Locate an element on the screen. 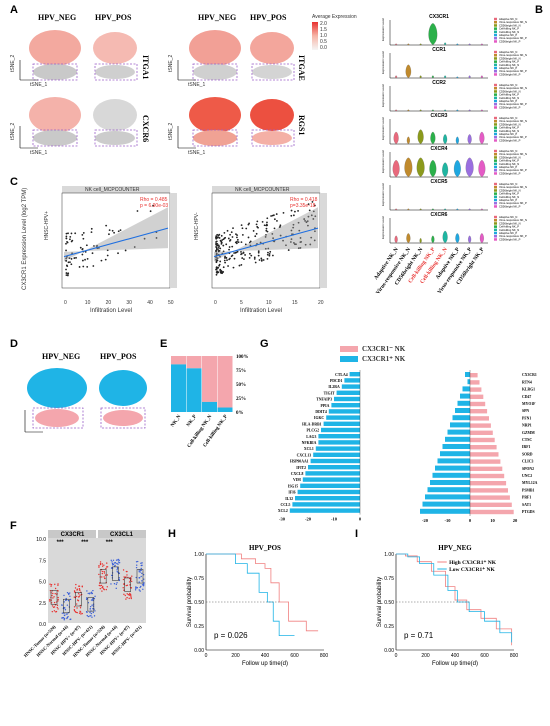  b-legend-label-1-1: Virus-responsive NK_N is located at coordinates (513, 55).